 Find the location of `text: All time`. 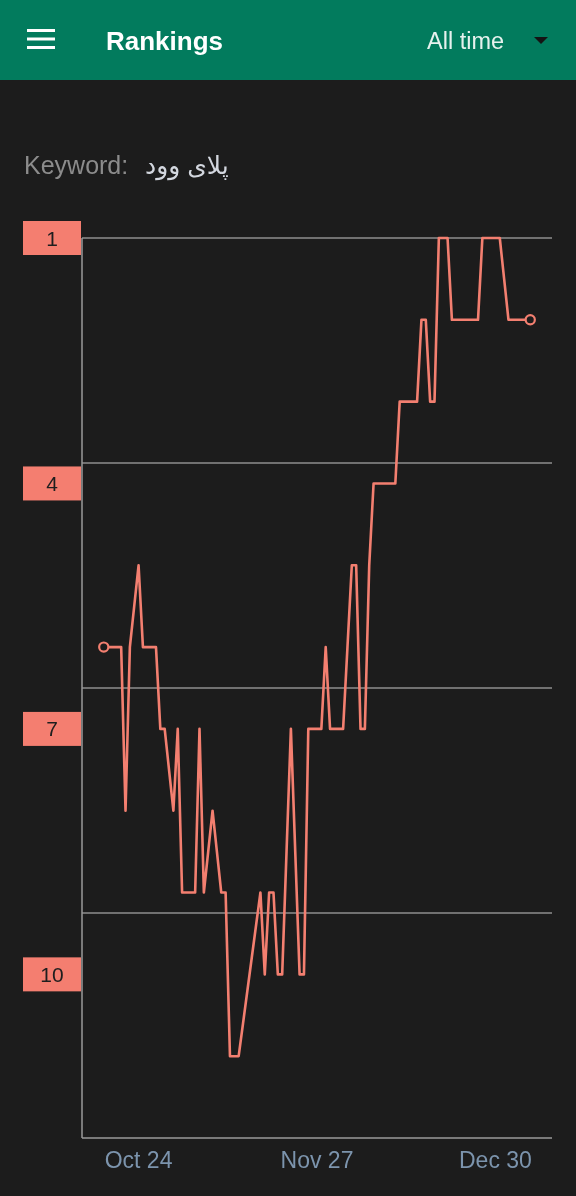

text: All time is located at coordinates (466, 41).